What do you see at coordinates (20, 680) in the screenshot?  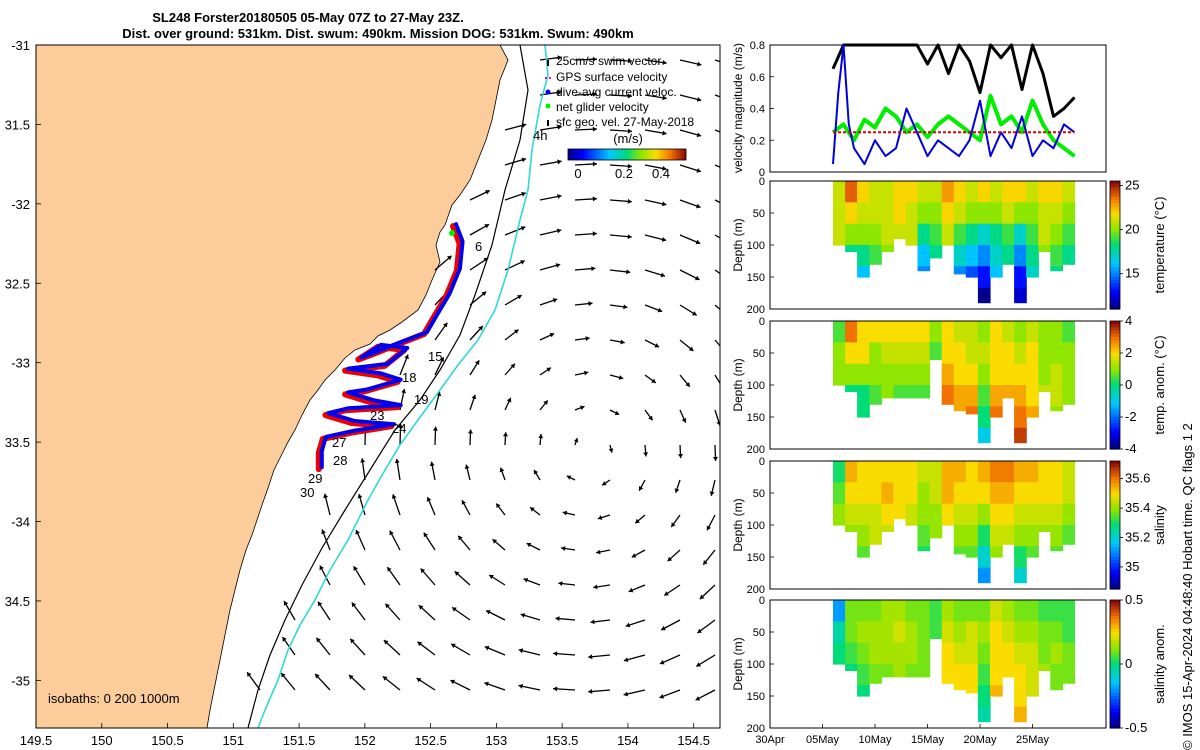 I see `map-y-tick-label: -35` at bounding box center [20, 680].